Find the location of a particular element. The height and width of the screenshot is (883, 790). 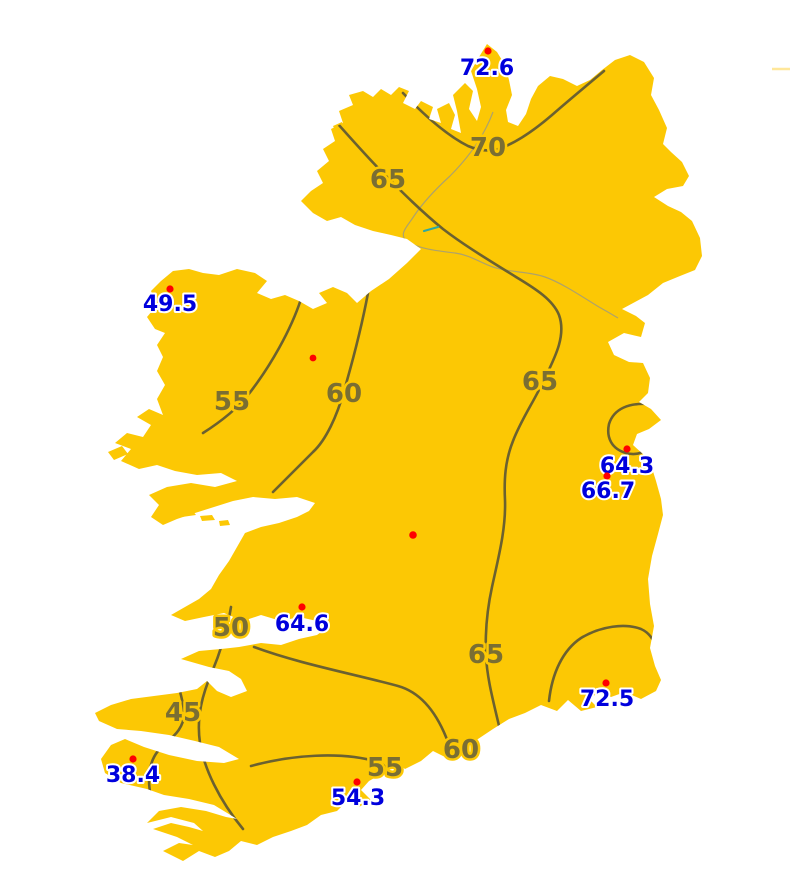

contour-line-55-west is located at coordinates (252, 366).